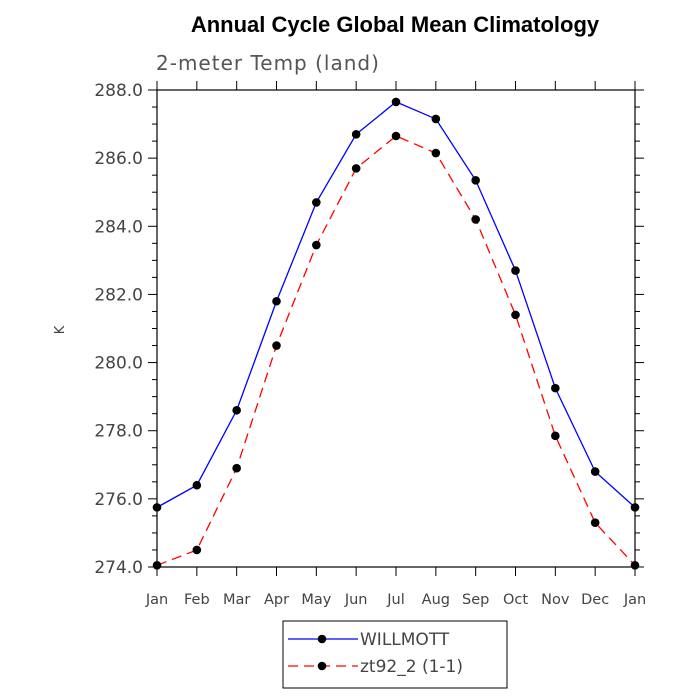 The height and width of the screenshot is (700, 700). I want to click on x-tick-label: Oct, so click(515, 600).